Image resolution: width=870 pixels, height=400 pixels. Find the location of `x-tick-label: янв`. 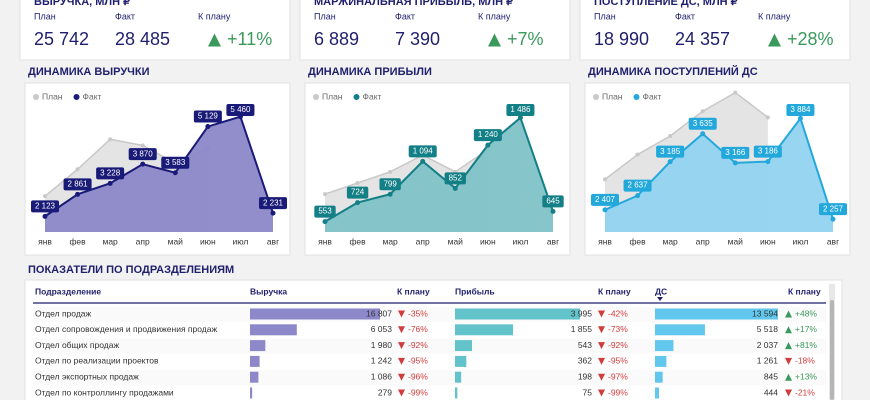

x-tick-label: янв is located at coordinates (605, 241).